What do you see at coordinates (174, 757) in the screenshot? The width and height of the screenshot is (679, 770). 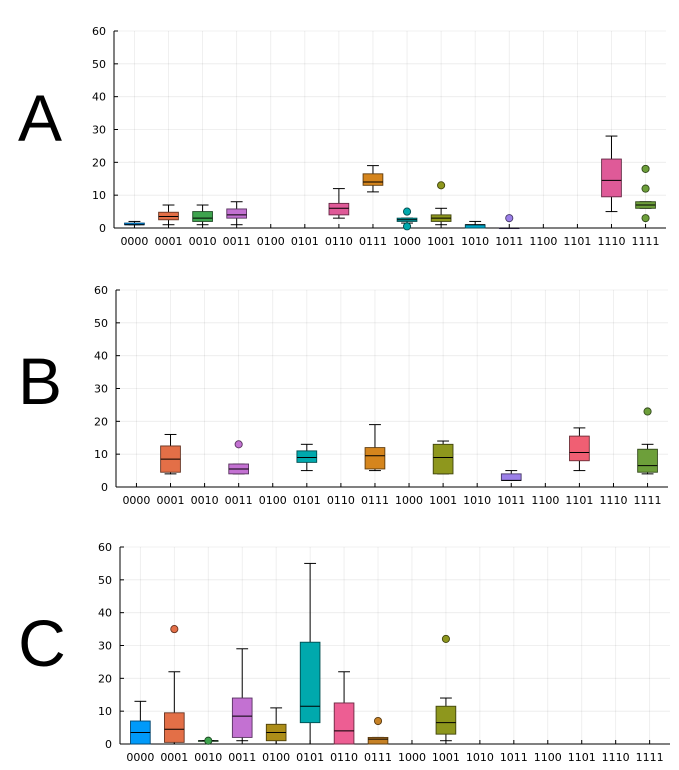 I see `x-tick-label: 0001` at bounding box center [174, 757].